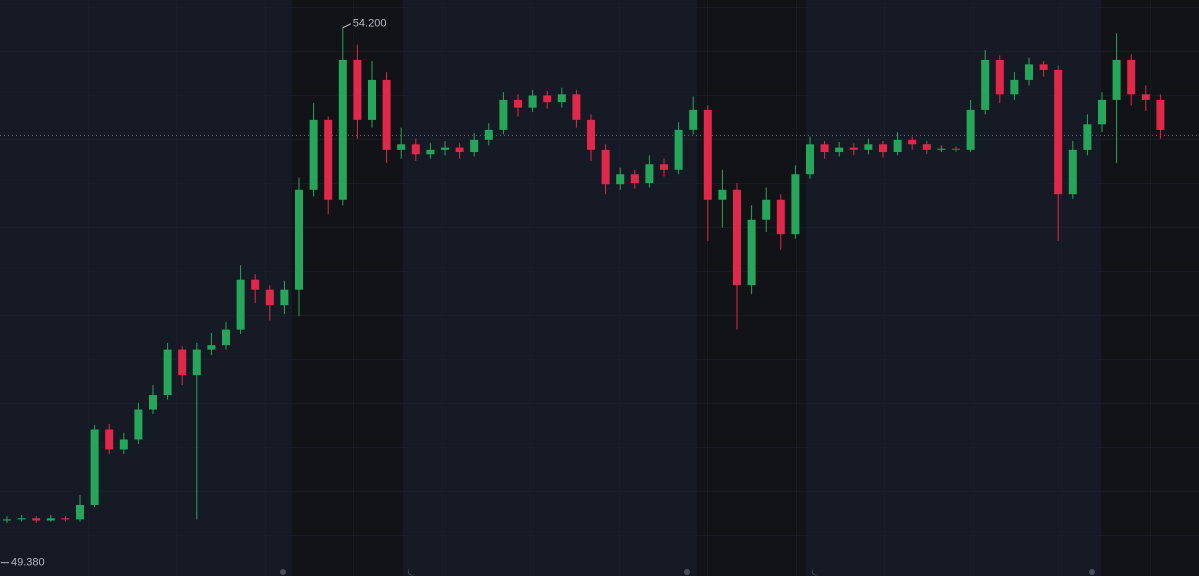 This screenshot has height=576, width=1199. Describe the element at coordinates (28, 563) in the screenshot. I see `annotation-label: 49.380` at that location.